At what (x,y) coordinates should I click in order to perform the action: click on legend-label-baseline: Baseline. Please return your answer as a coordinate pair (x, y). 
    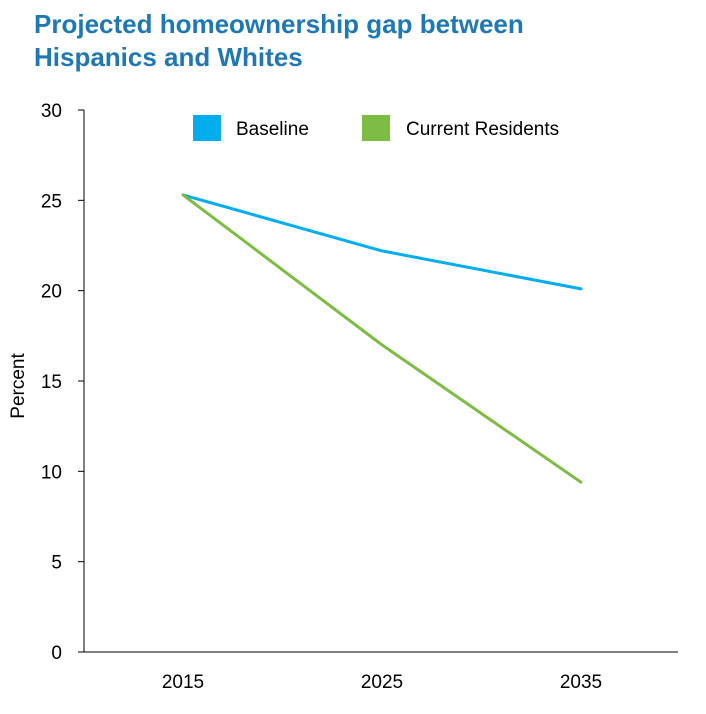
    Looking at the image, I should click on (272, 129).